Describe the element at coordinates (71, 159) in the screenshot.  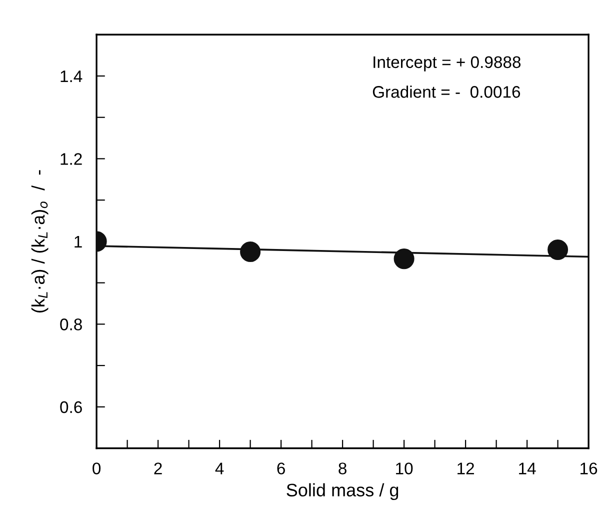
I see `y-tick-label: 1.2` at that location.